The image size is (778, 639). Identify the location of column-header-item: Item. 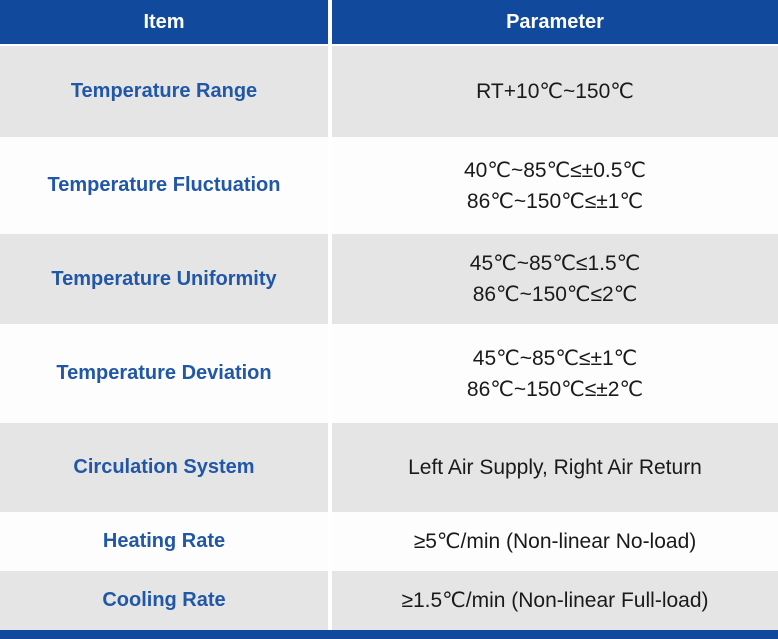
(164, 22).